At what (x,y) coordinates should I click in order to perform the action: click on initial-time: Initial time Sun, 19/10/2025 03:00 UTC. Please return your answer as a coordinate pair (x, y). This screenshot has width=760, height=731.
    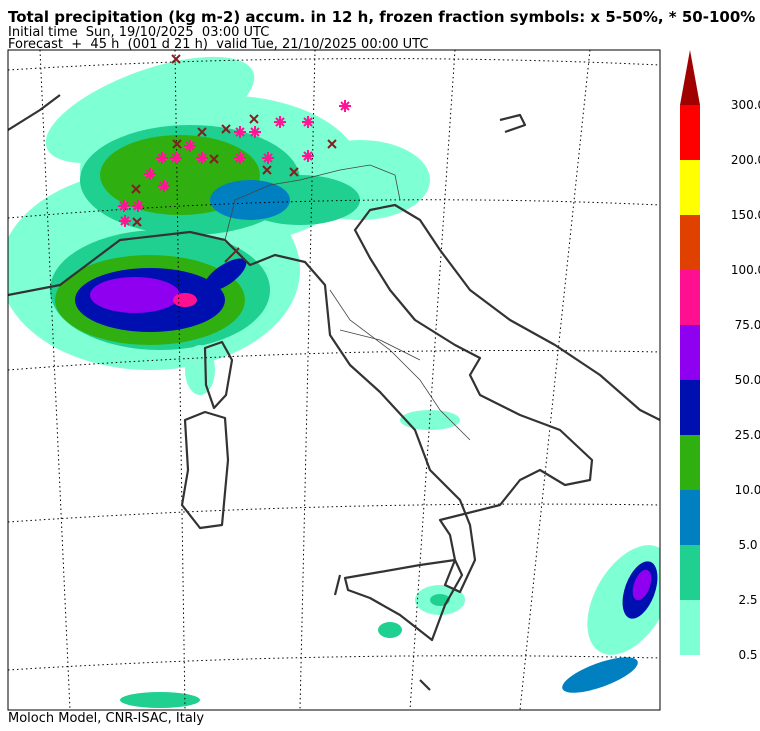
    Looking at the image, I should click on (138, 32).